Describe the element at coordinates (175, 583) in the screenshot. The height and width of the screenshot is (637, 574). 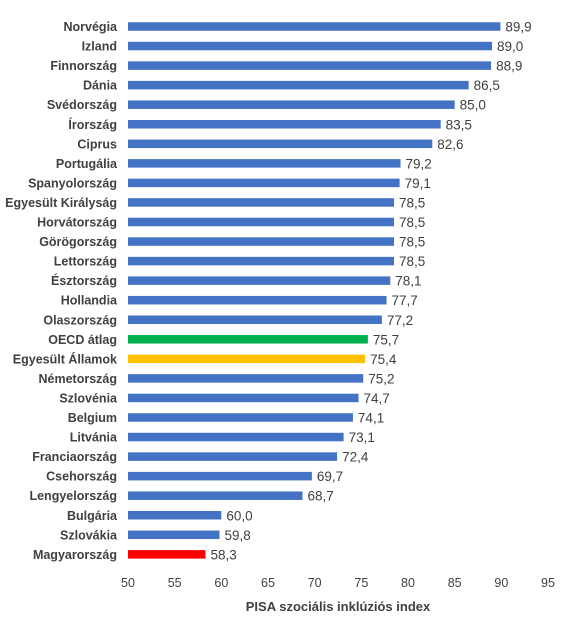
I see `x-tick-label: 55` at that location.